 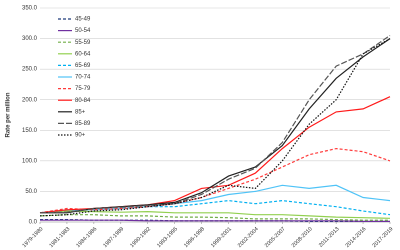 I want to click on y-tick-label: 300.0, so click(x=30, y=39).